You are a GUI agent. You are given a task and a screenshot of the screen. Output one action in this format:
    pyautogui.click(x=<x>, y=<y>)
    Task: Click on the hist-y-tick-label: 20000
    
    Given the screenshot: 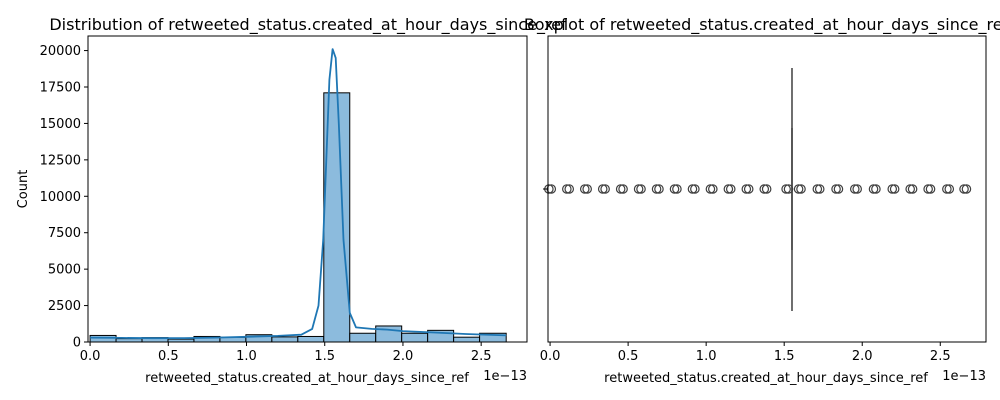 What is the action you would take?
    pyautogui.click(x=60, y=51)
    